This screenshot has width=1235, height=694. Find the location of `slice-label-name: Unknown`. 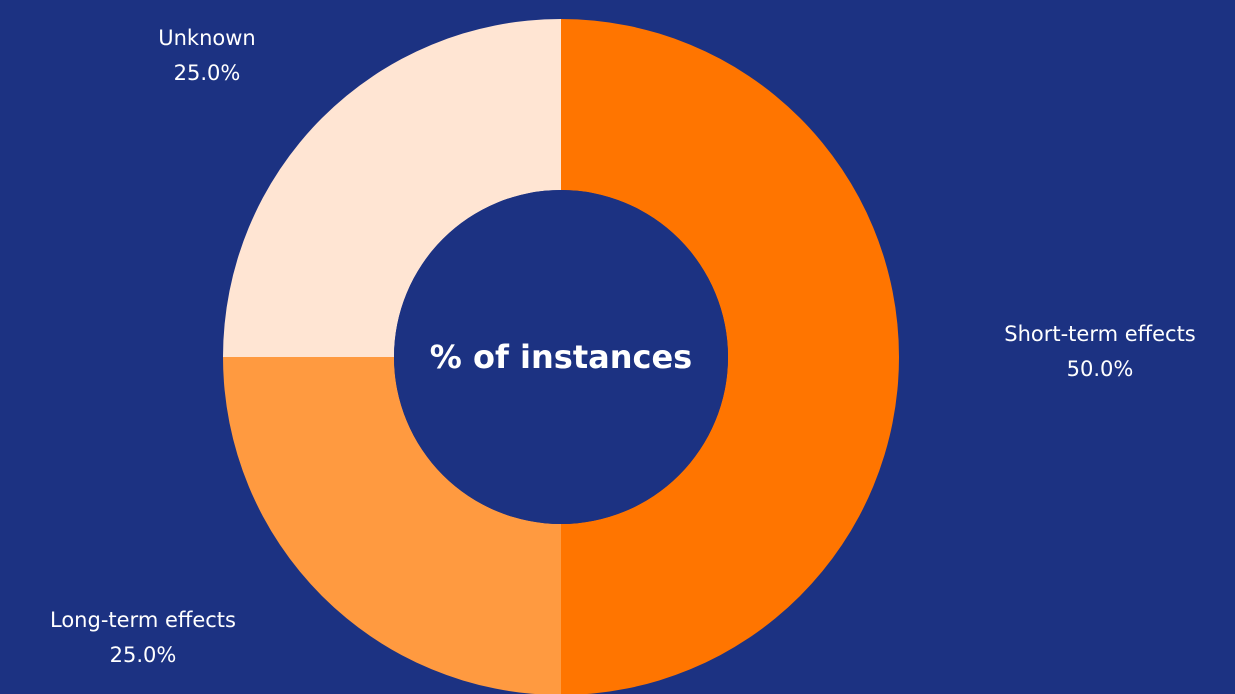

slice-label-name: Unknown is located at coordinates (206, 38).